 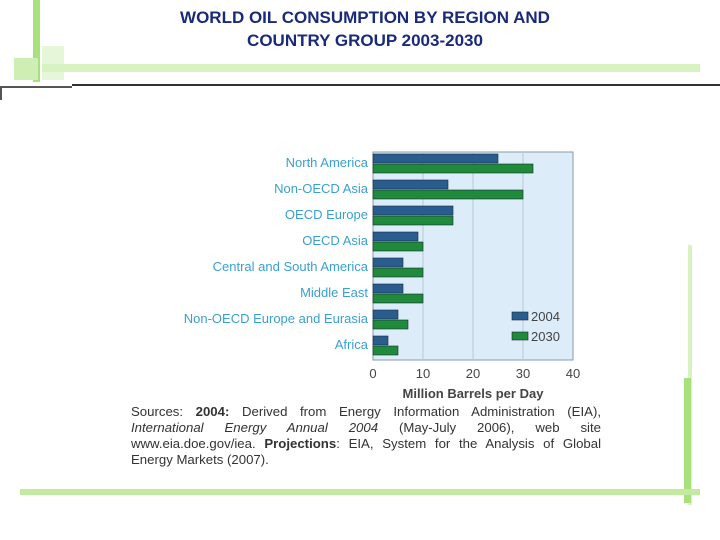 I want to click on x-tick-label-3: 30, so click(x=523, y=373).